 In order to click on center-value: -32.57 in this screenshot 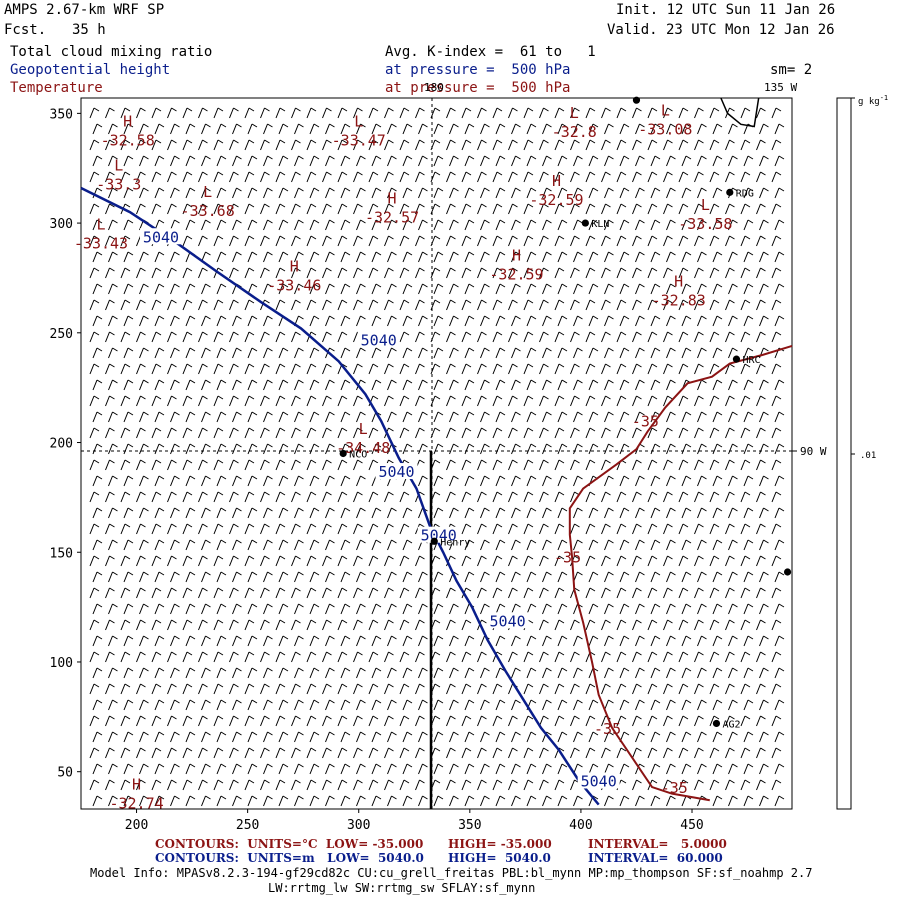, I will do `click(392, 217)`.